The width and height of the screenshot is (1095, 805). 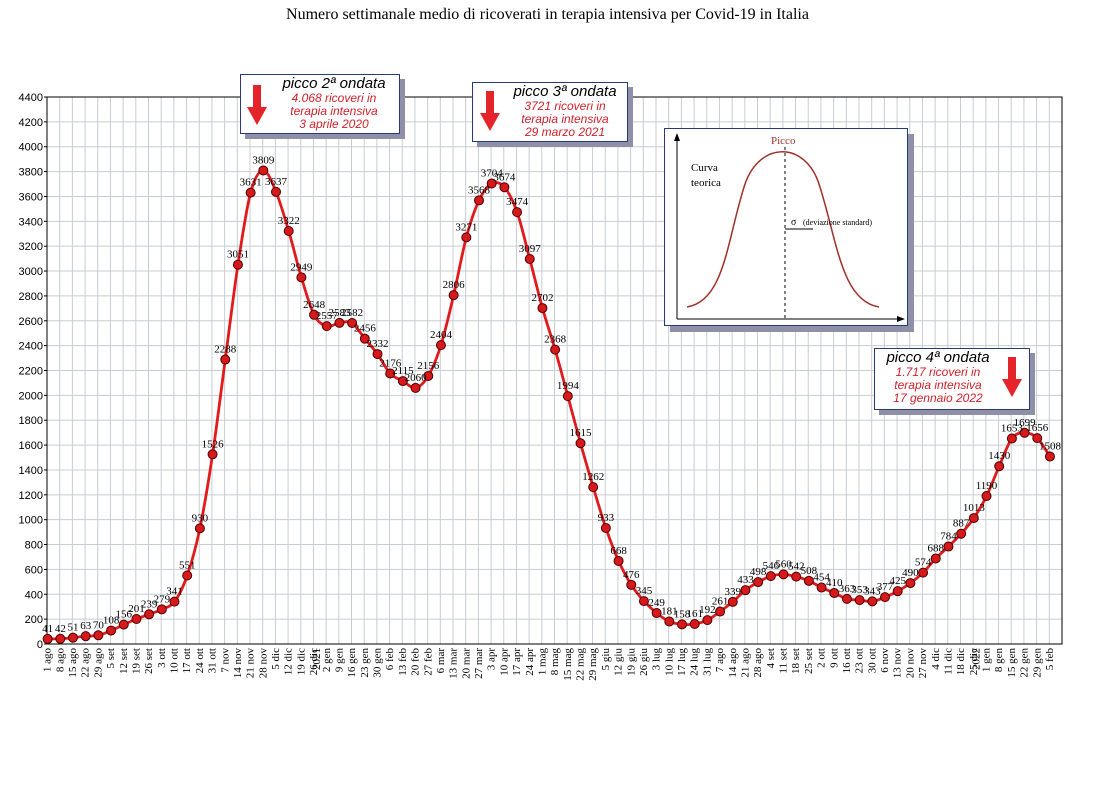 What do you see at coordinates (974, 508) in the screenshot?
I see `data-label: 1013` at bounding box center [974, 508].